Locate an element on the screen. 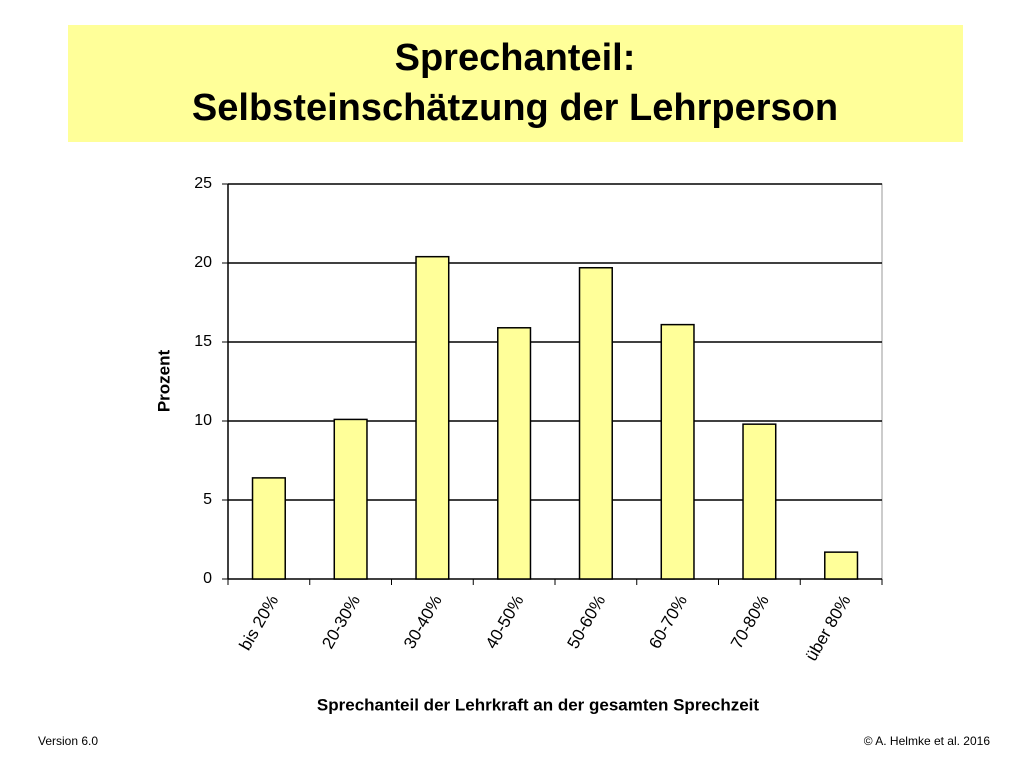 The height and width of the screenshot is (768, 1024). x-tick-label: 50-60% is located at coordinates (586, 622).